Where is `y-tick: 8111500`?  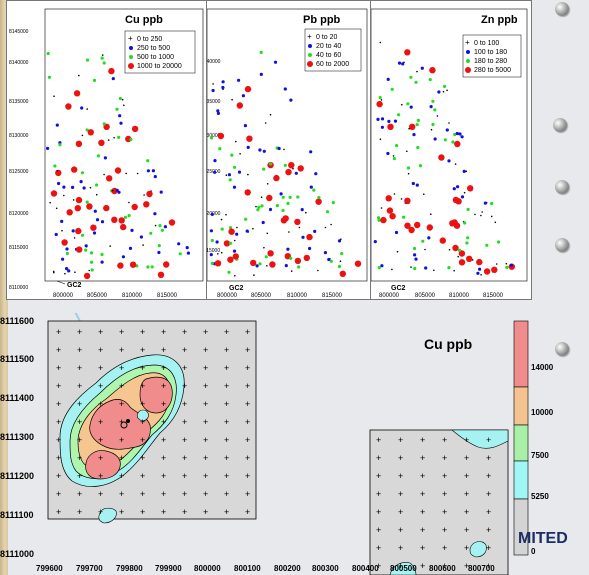 y-tick: 8111500 is located at coordinates (17, 359).